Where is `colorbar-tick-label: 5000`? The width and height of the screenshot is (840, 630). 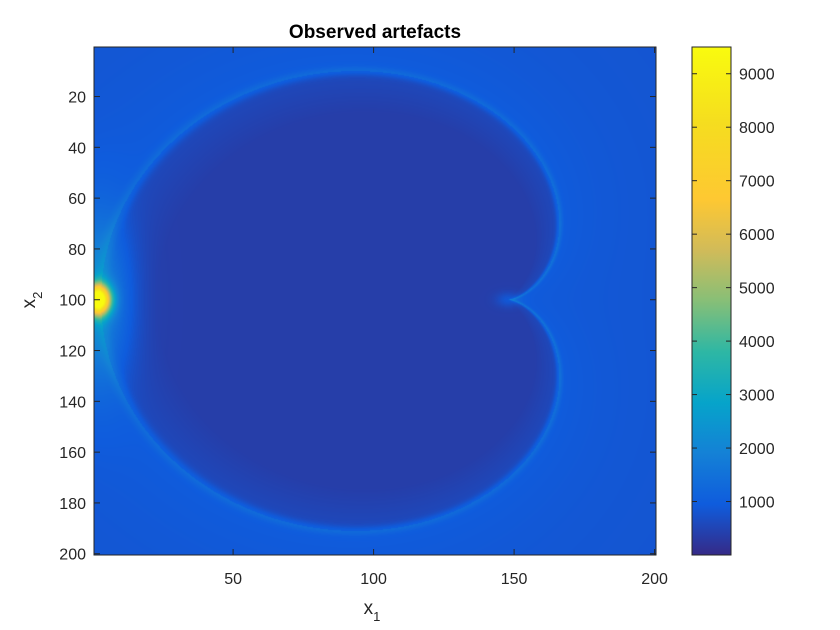 colorbar-tick-label: 5000 is located at coordinates (757, 289).